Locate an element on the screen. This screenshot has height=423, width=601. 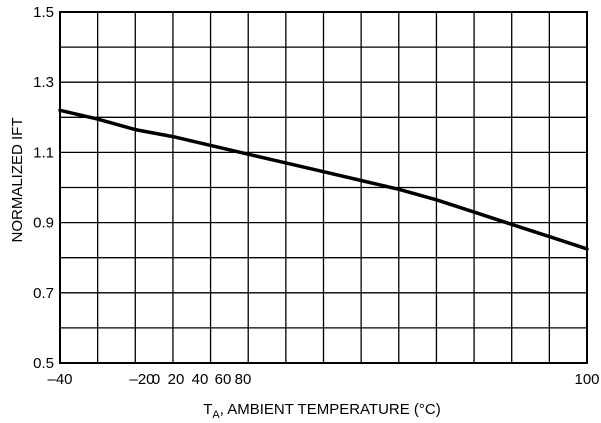
x-tick-label: –20 is located at coordinates (141, 379).